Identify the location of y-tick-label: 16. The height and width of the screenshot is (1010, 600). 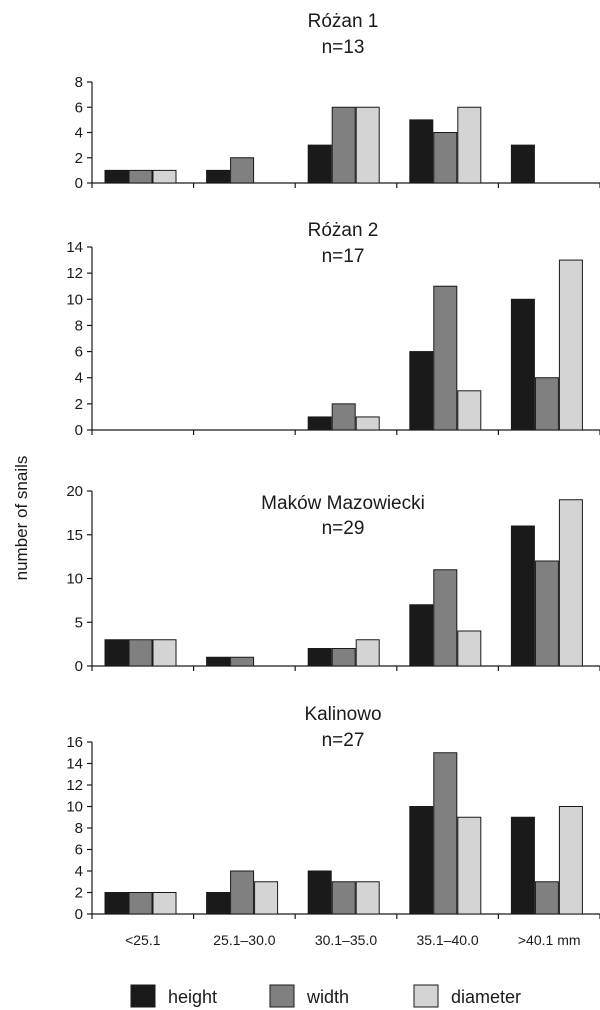
(74, 742).